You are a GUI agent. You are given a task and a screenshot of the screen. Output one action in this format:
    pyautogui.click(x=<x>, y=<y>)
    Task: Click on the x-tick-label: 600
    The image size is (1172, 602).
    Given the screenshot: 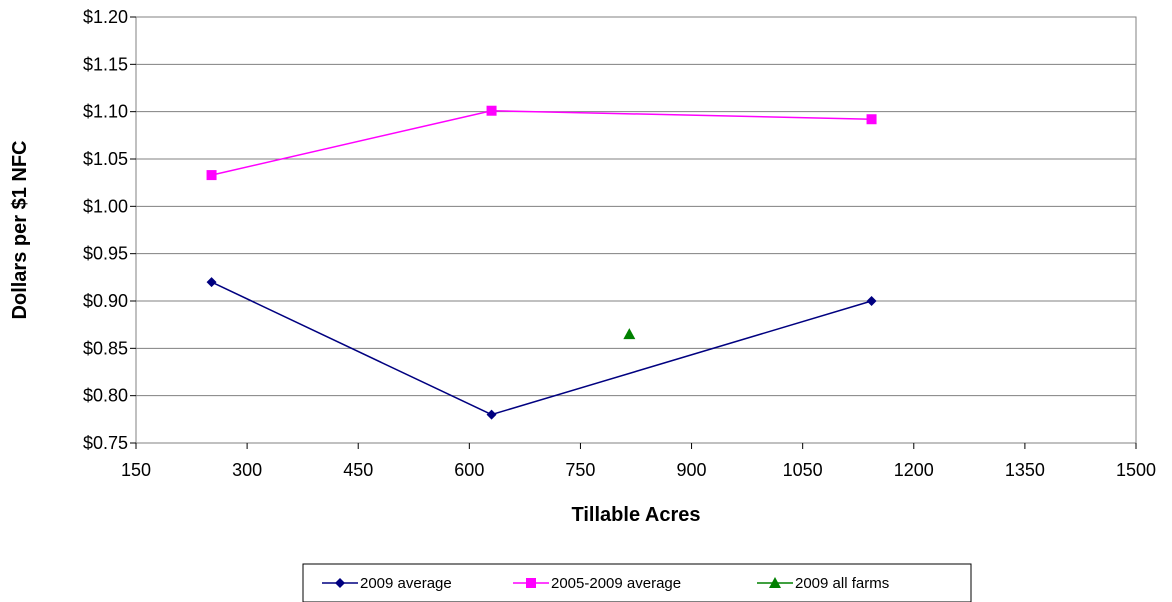 What is the action you would take?
    pyautogui.click(x=469, y=470)
    